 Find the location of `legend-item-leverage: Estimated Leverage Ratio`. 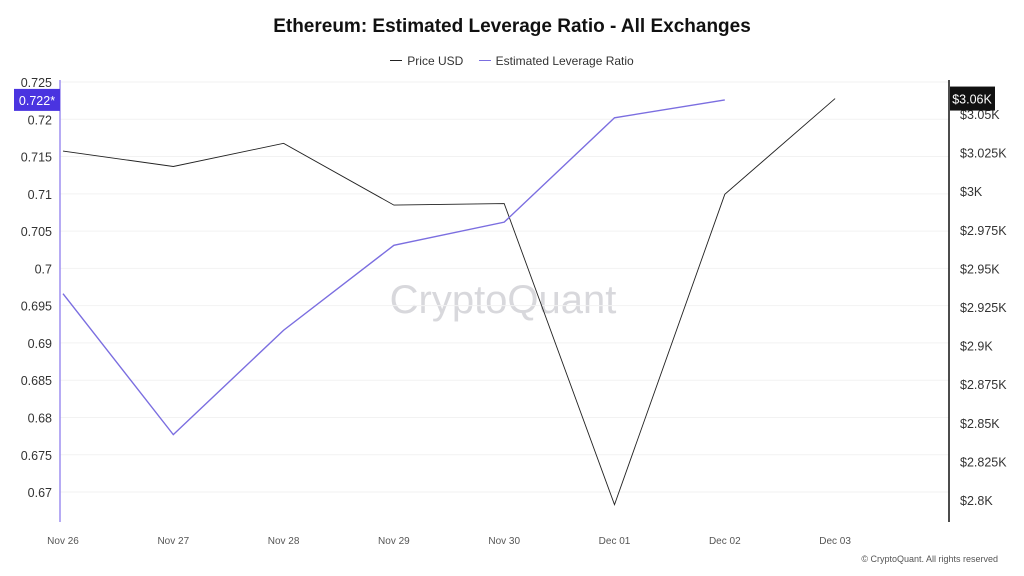

legend-item-leverage: Estimated Leverage Ratio is located at coordinates (556, 60).